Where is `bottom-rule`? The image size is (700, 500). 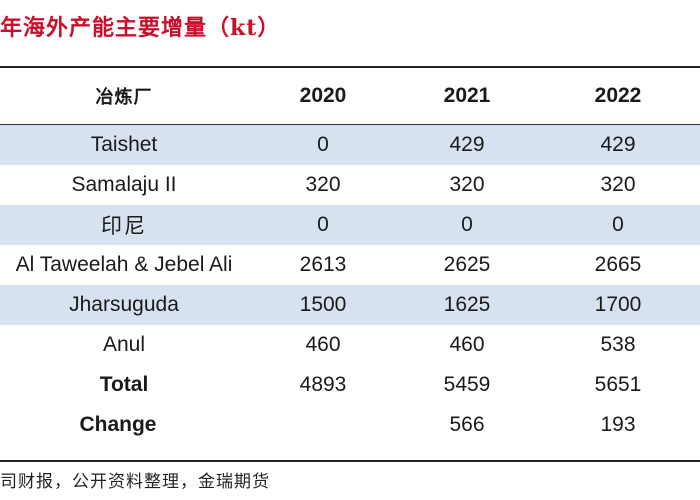
bottom-rule is located at coordinates (350, 461).